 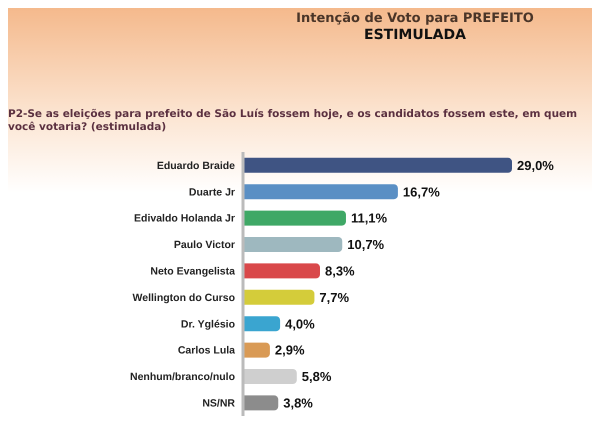 What do you see at coordinates (207, 350) in the screenshot?
I see `y-tick-label: Carlos Lula` at bounding box center [207, 350].